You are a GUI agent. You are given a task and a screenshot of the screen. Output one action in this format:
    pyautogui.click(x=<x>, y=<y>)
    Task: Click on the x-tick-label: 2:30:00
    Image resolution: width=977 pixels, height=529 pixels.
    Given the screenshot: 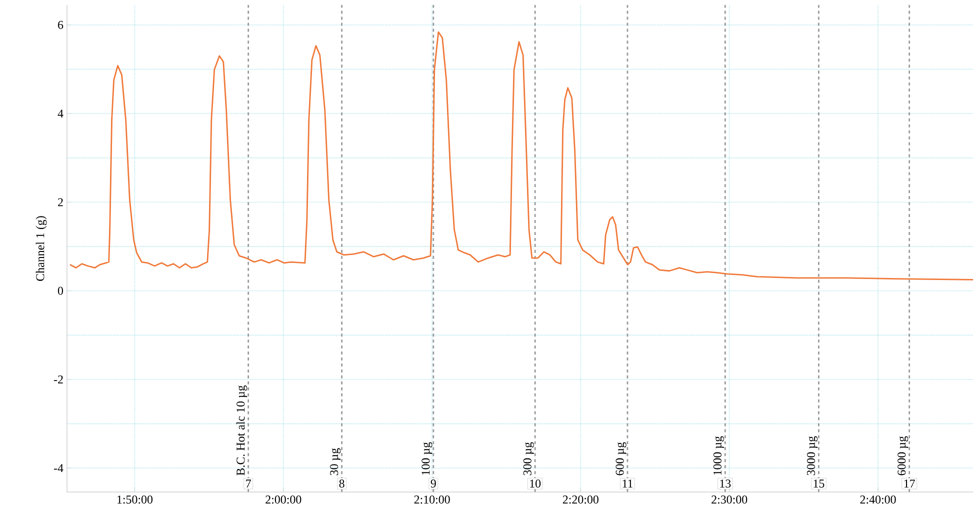 What is the action you would take?
    pyautogui.click(x=730, y=500)
    